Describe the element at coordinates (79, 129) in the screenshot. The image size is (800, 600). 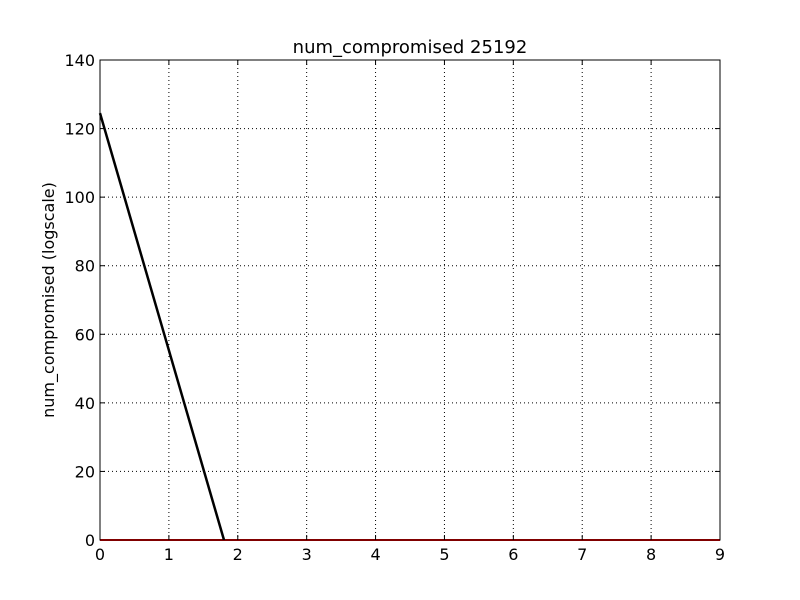
I see `y-tick-label: 120` at that location.